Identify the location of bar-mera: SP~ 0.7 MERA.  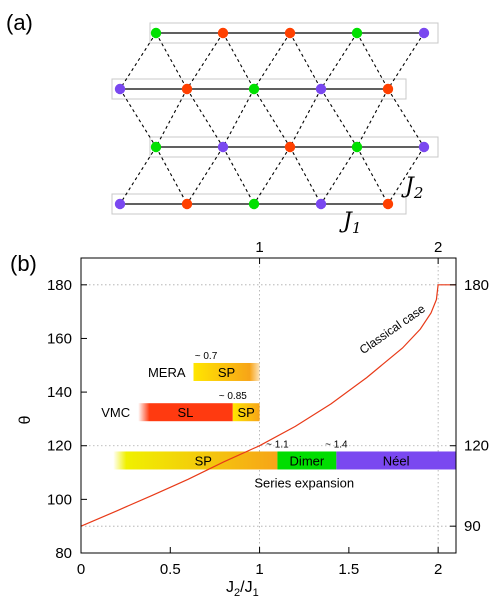
(204, 366).